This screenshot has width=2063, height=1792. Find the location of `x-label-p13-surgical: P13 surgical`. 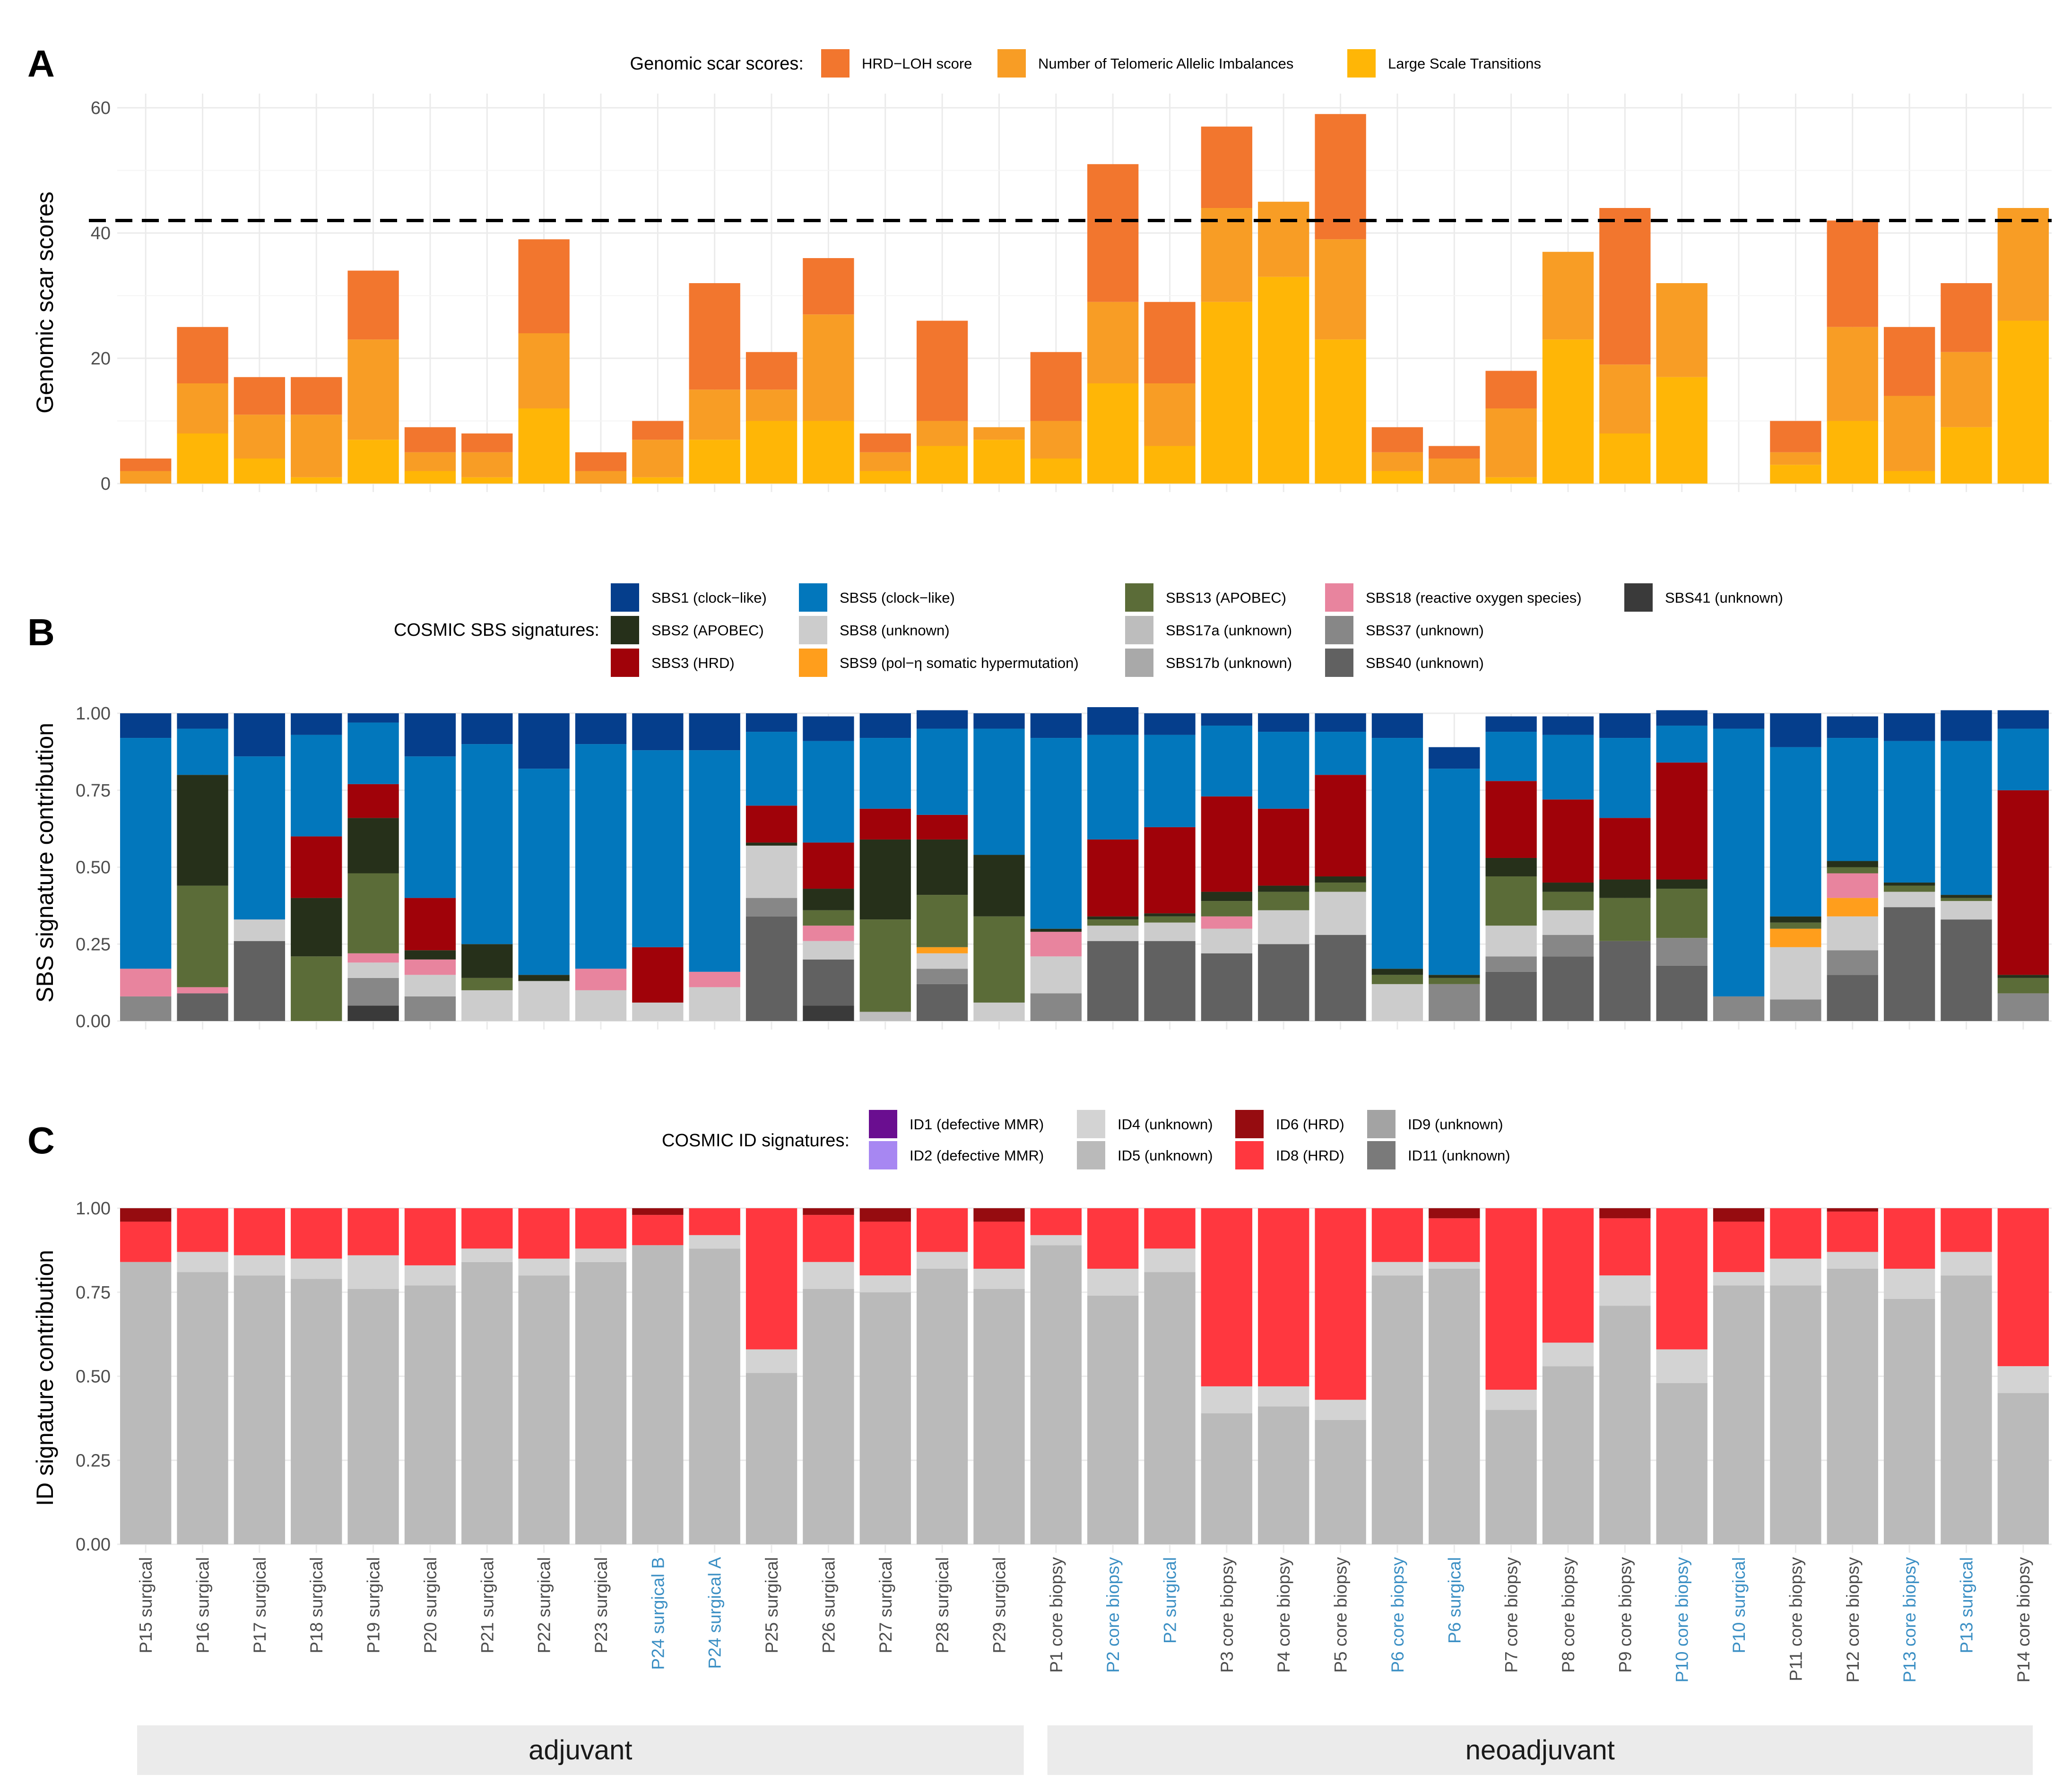

x-label-p13-surgical: P13 surgical is located at coordinates (1966, 1605).